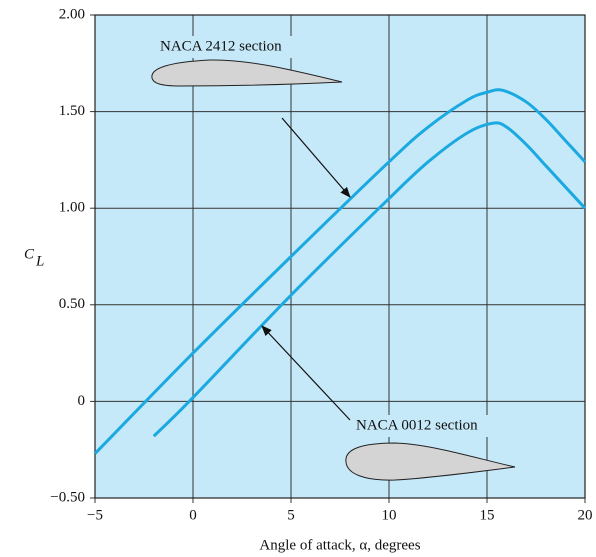  Describe the element at coordinates (417, 425) in the screenshot. I see `annotation: NACA 0012 section` at that location.